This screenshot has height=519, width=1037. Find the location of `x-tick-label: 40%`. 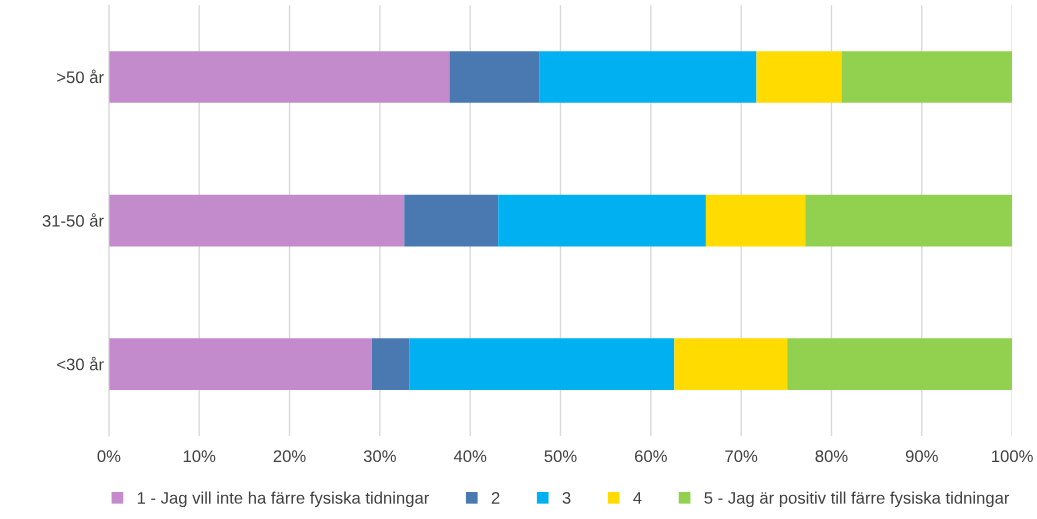

x-tick-label: 40% is located at coordinates (470, 456).